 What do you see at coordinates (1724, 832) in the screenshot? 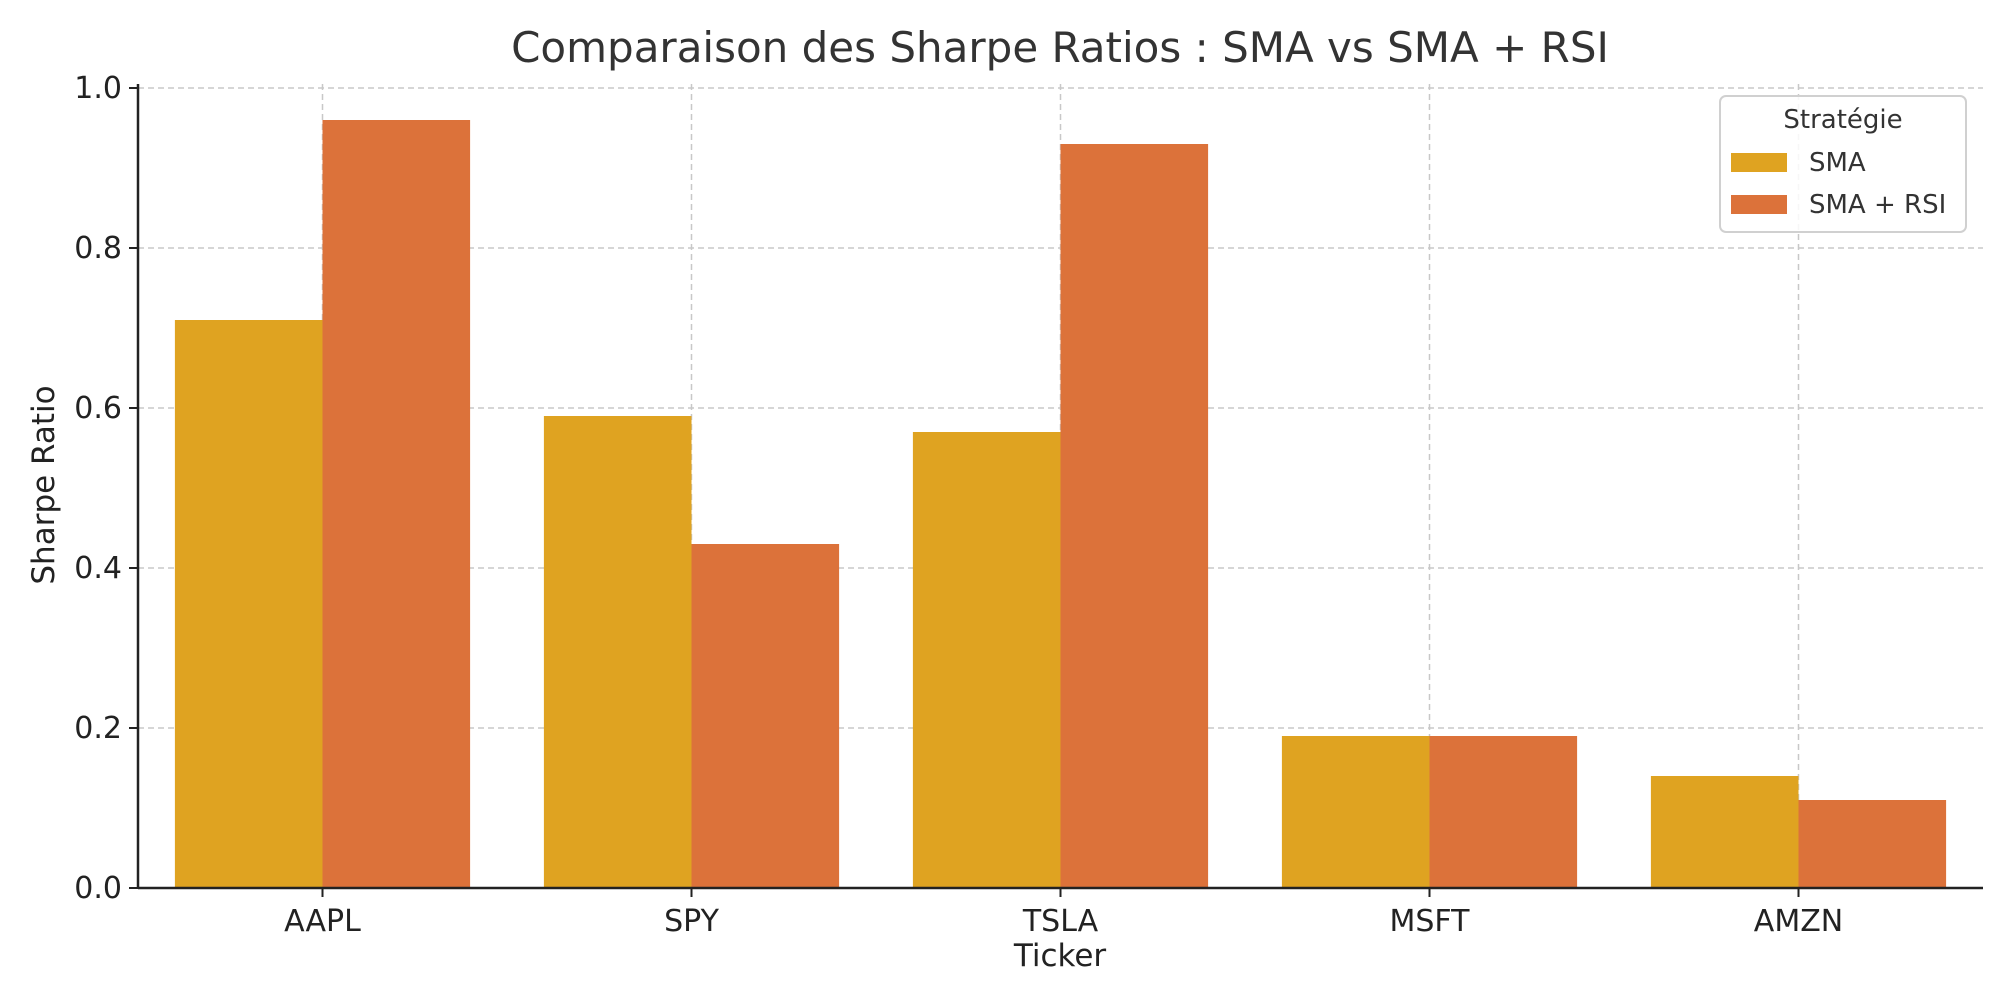
I see `bar-amzn-sma` at bounding box center [1724, 832].